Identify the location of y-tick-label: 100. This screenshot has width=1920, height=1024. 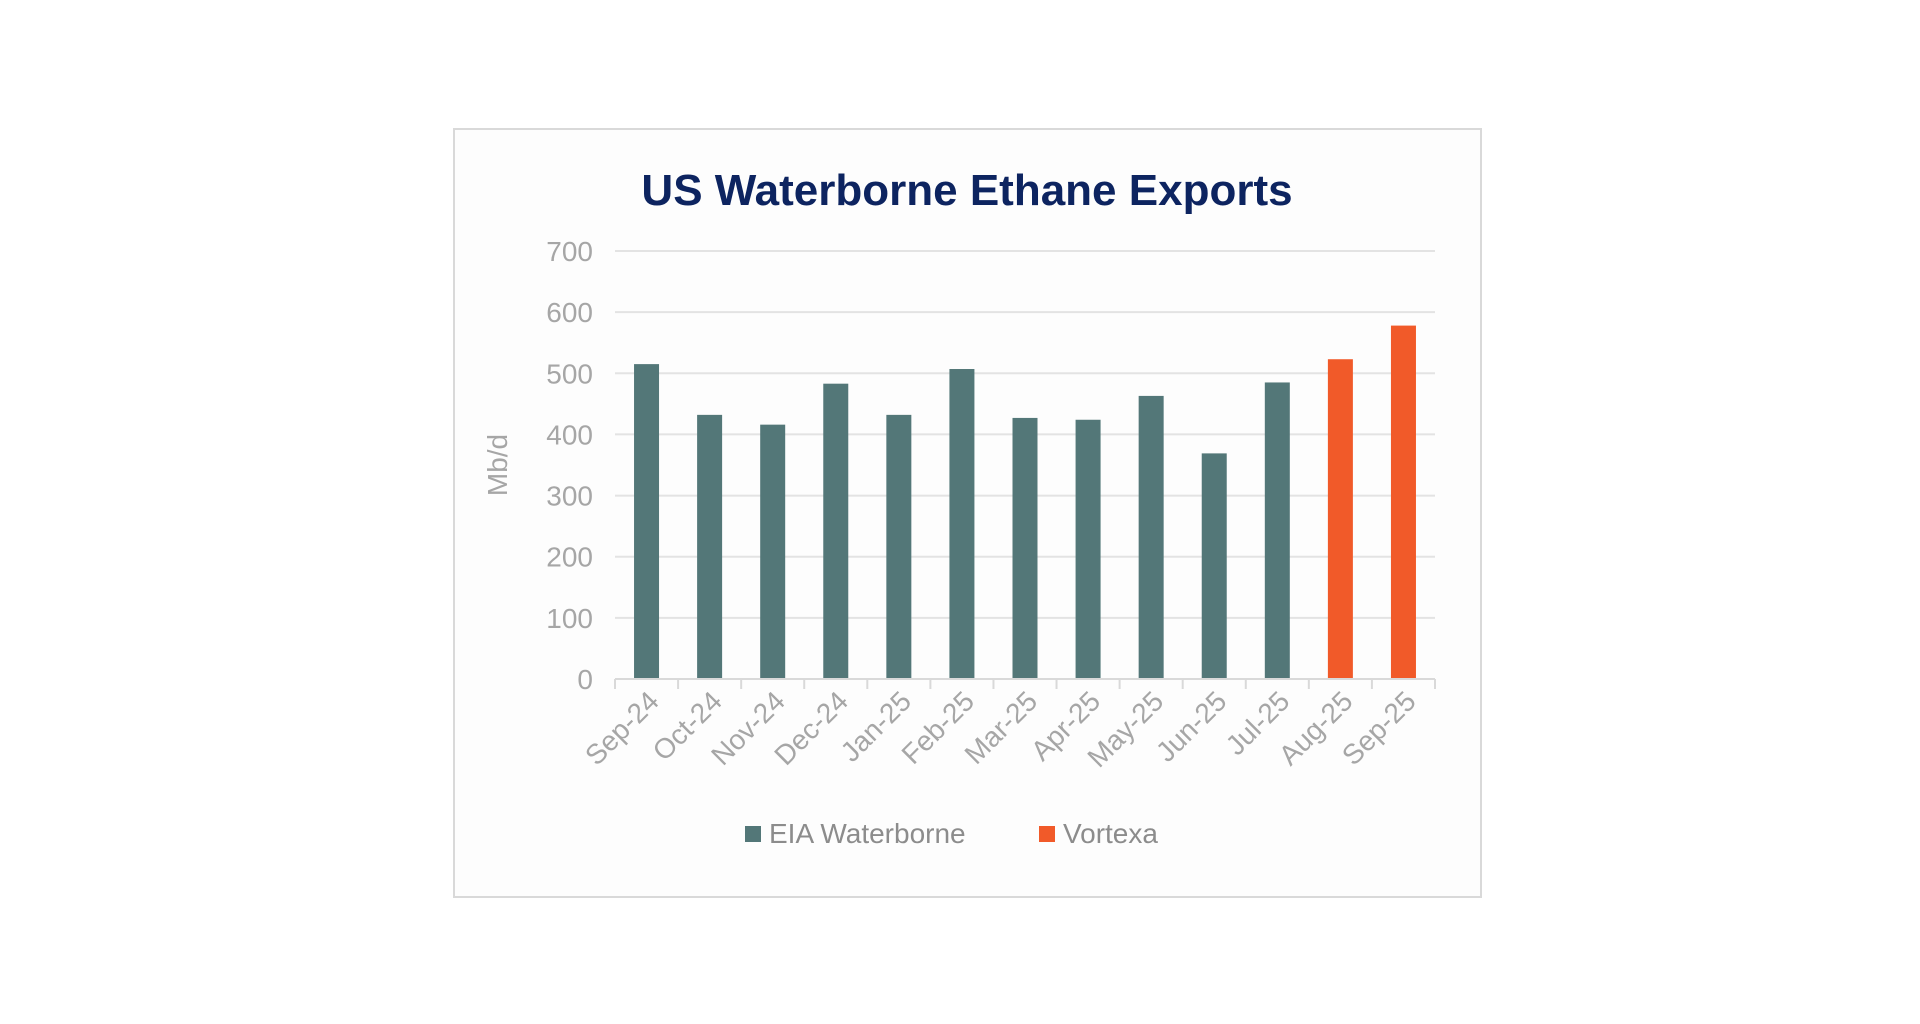
(569, 618).